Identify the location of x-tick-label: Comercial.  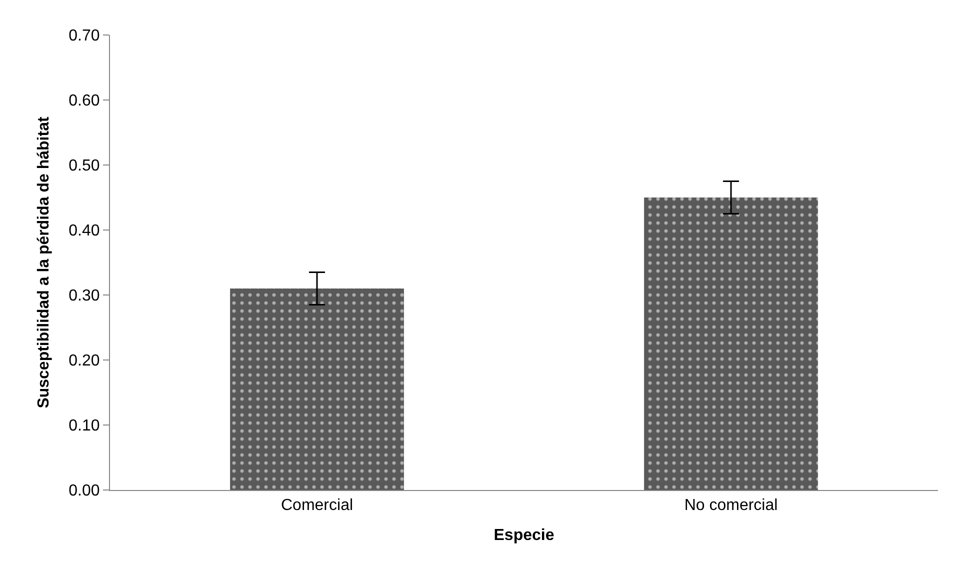
(317, 505).